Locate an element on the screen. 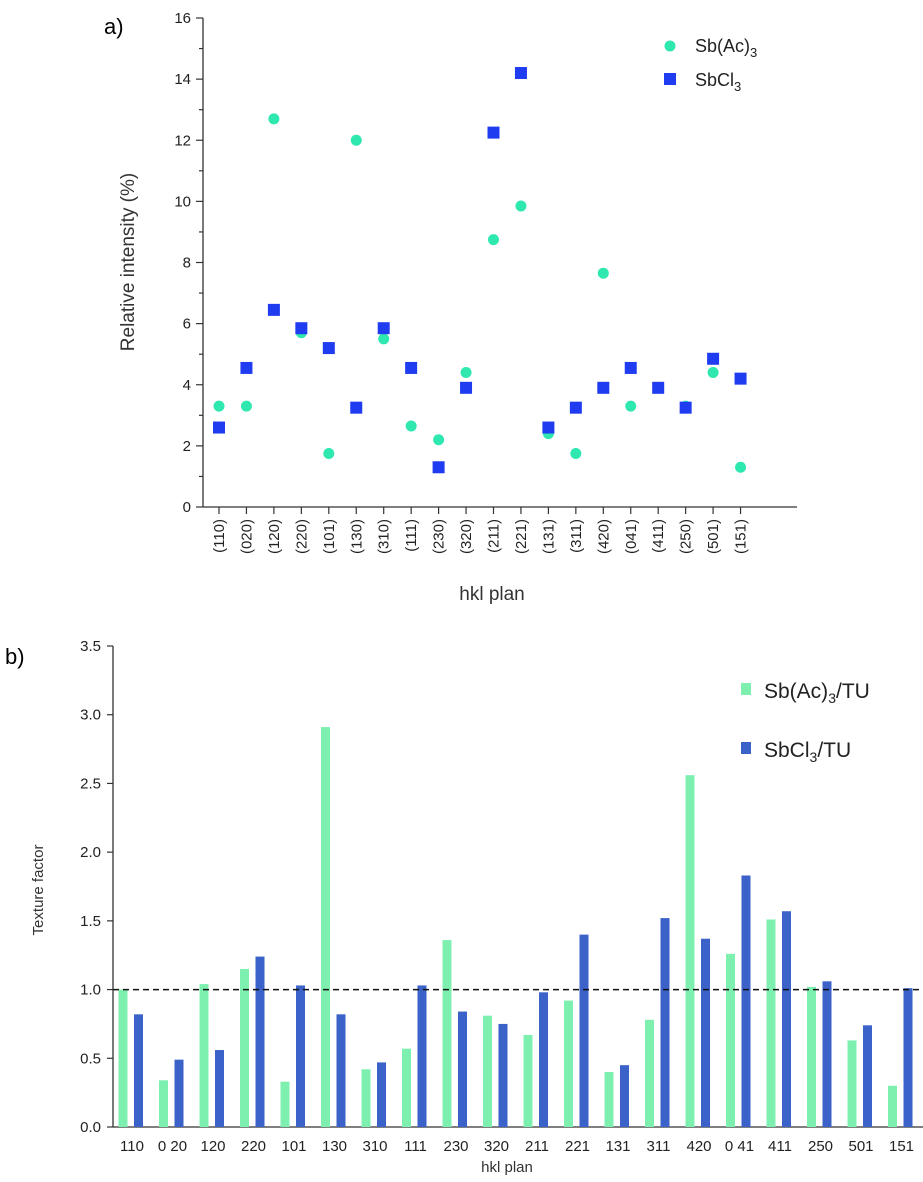 This screenshot has height=1182, width=923. y-tick-label: 2 is located at coordinates (187, 446).